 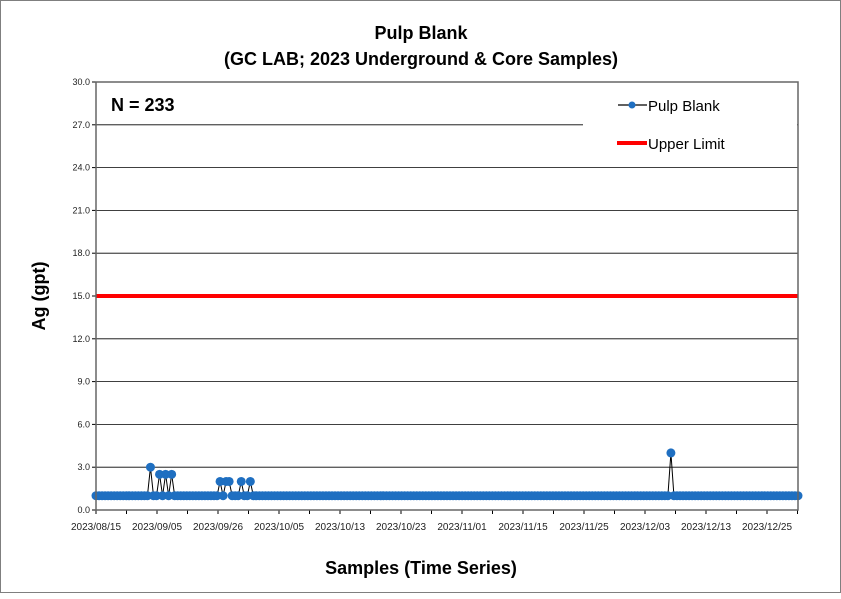 What do you see at coordinates (81, 339) in the screenshot?
I see `y-tick-label: 12.0` at bounding box center [81, 339].